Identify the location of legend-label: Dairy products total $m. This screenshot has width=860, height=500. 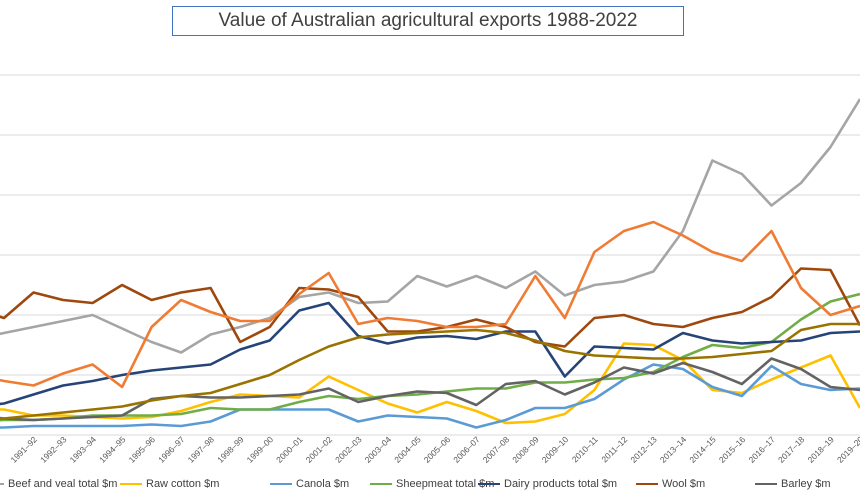
(561, 484).